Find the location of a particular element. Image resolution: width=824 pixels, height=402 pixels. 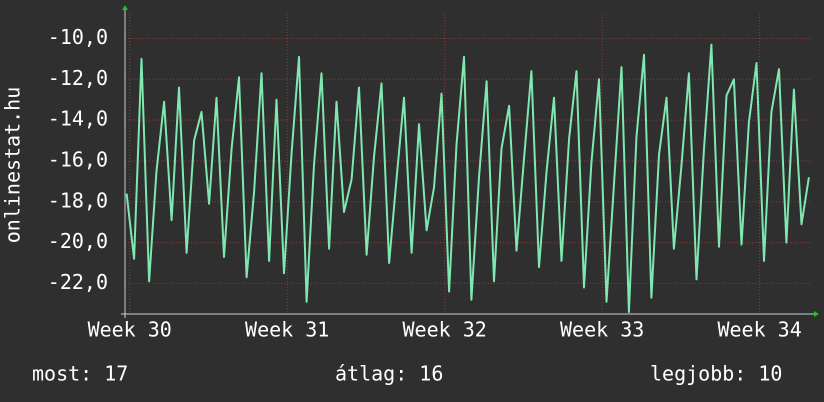

x-tick-label: Week 34 is located at coordinates (759, 330).